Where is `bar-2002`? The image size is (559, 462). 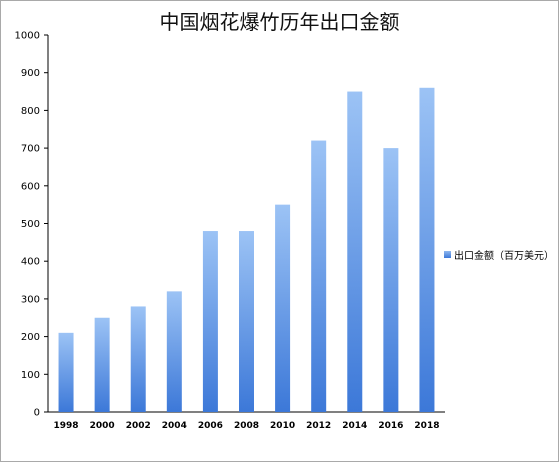
bar-2002 is located at coordinates (138, 359).